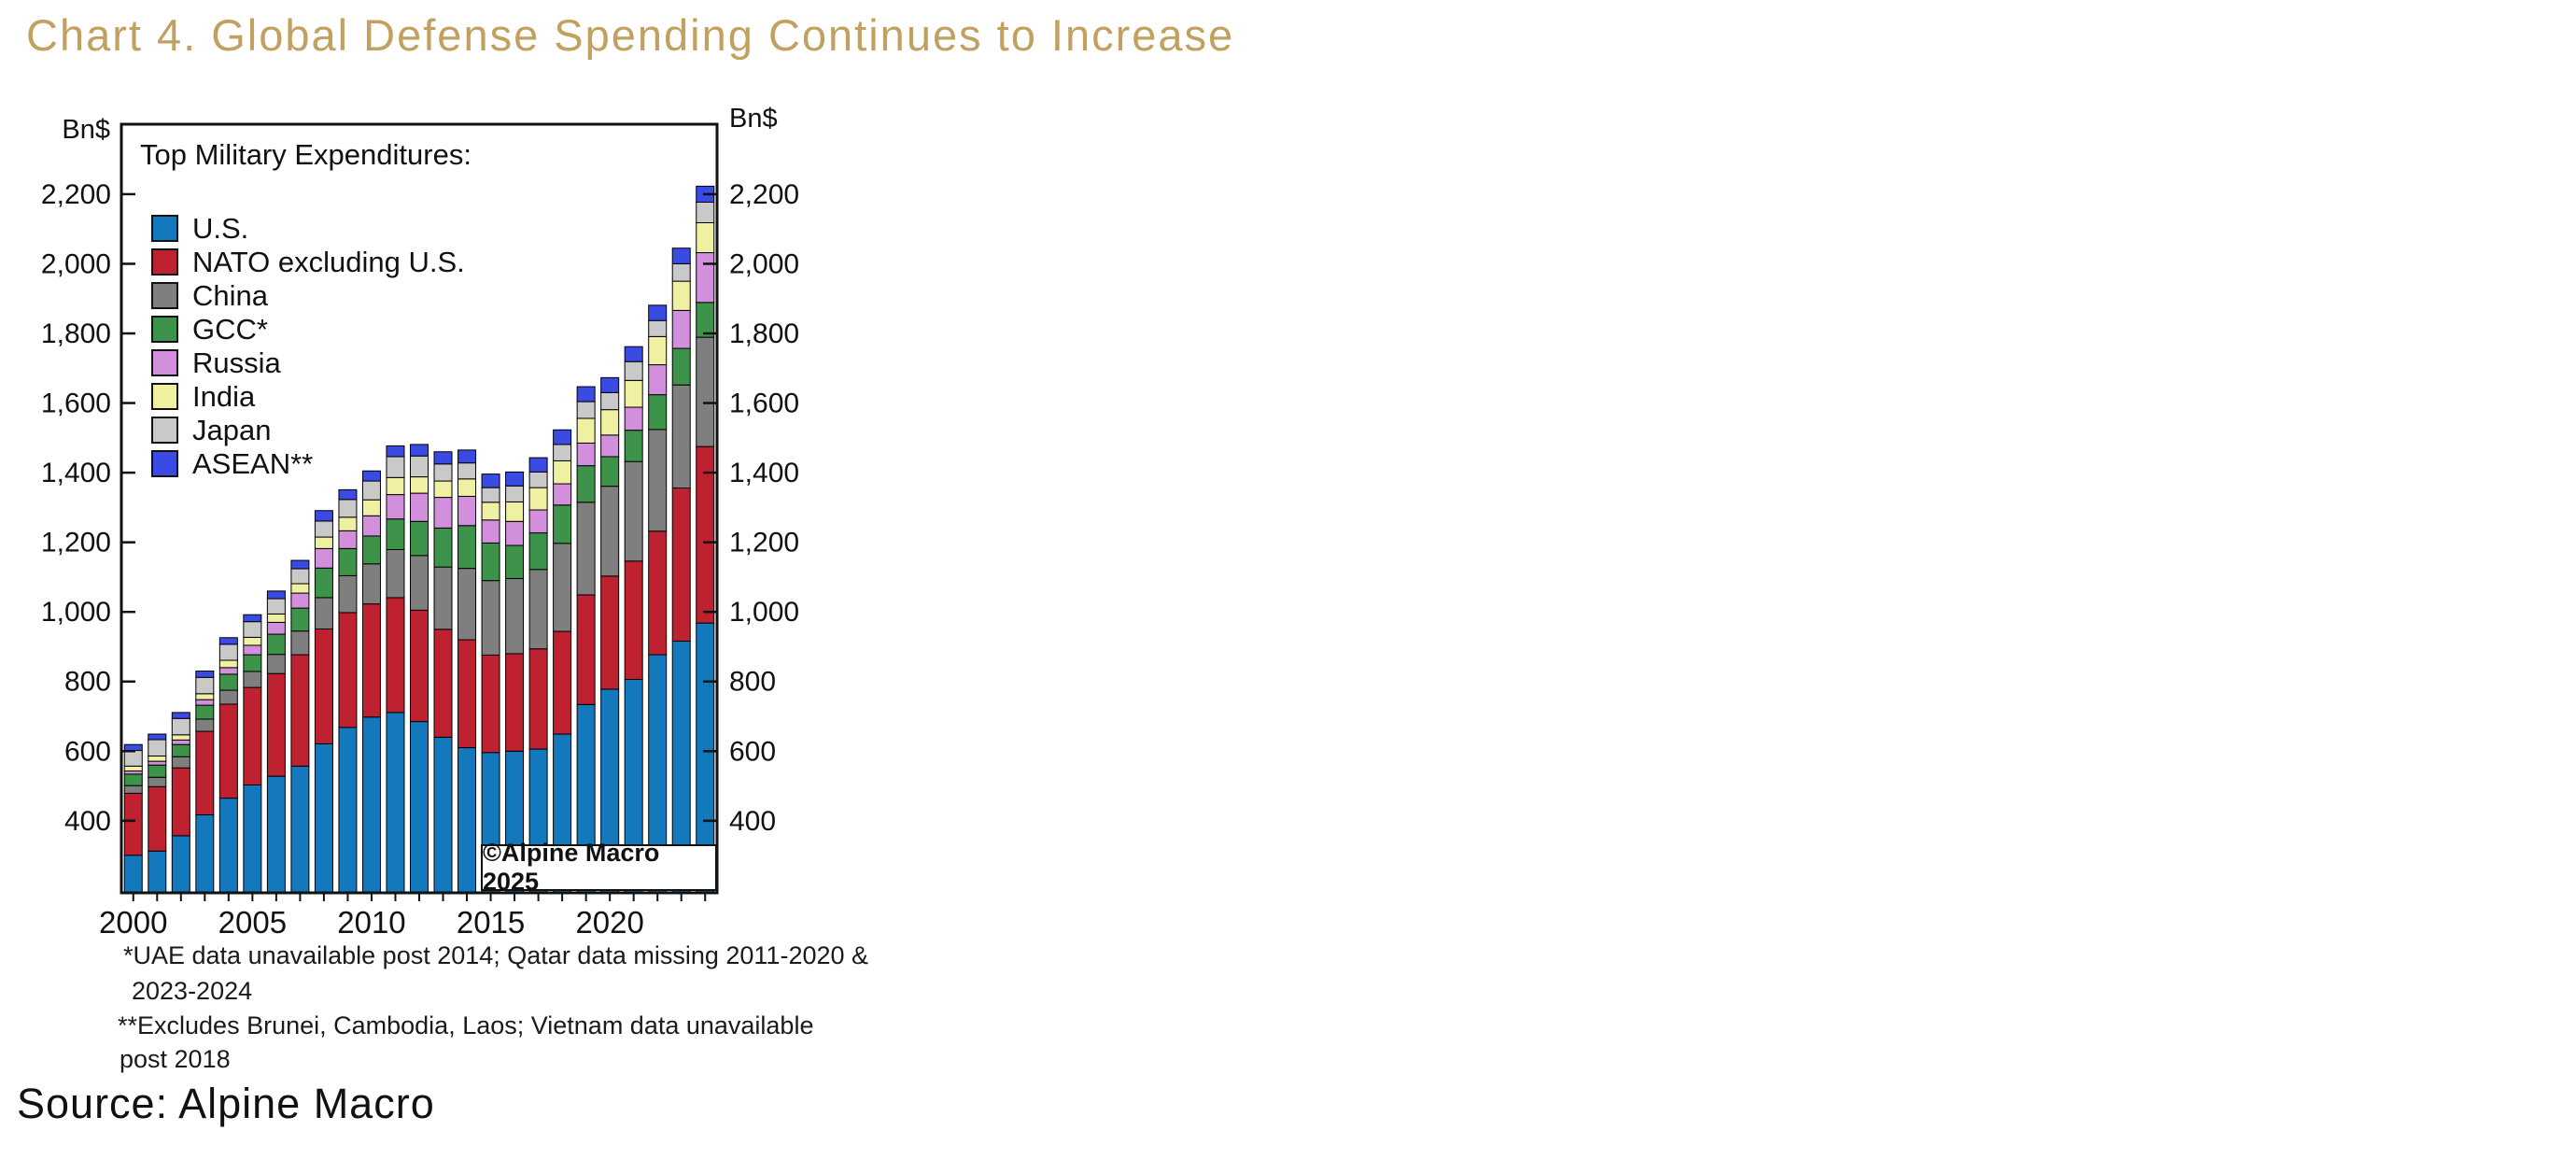 The width and height of the screenshot is (2576, 1159). Describe the element at coordinates (752, 682) in the screenshot. I see `y-tick-label-right: 800` at that location.